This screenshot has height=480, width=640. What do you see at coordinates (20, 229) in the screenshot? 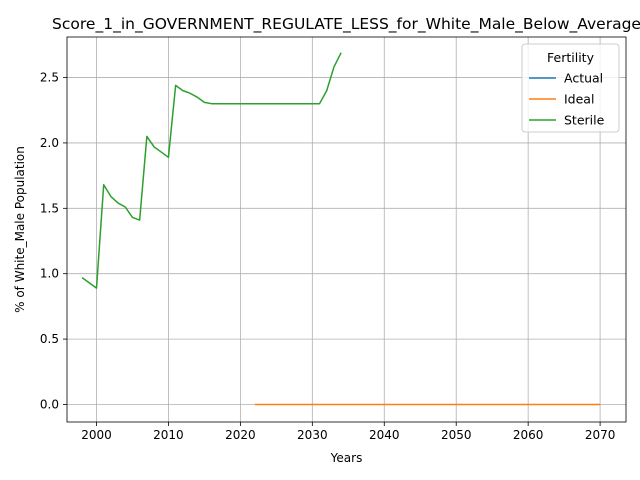
I see `y-axis-label: % of White_Male Population` at bounding box center [20, 229].